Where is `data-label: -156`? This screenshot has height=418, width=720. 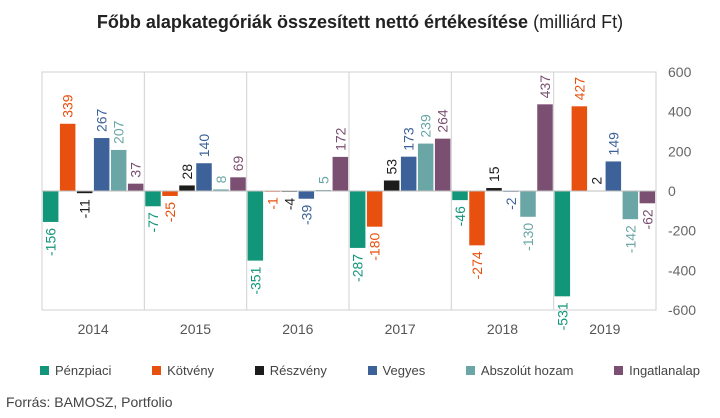 data-label: -156 is located at coordinates (51, 242).